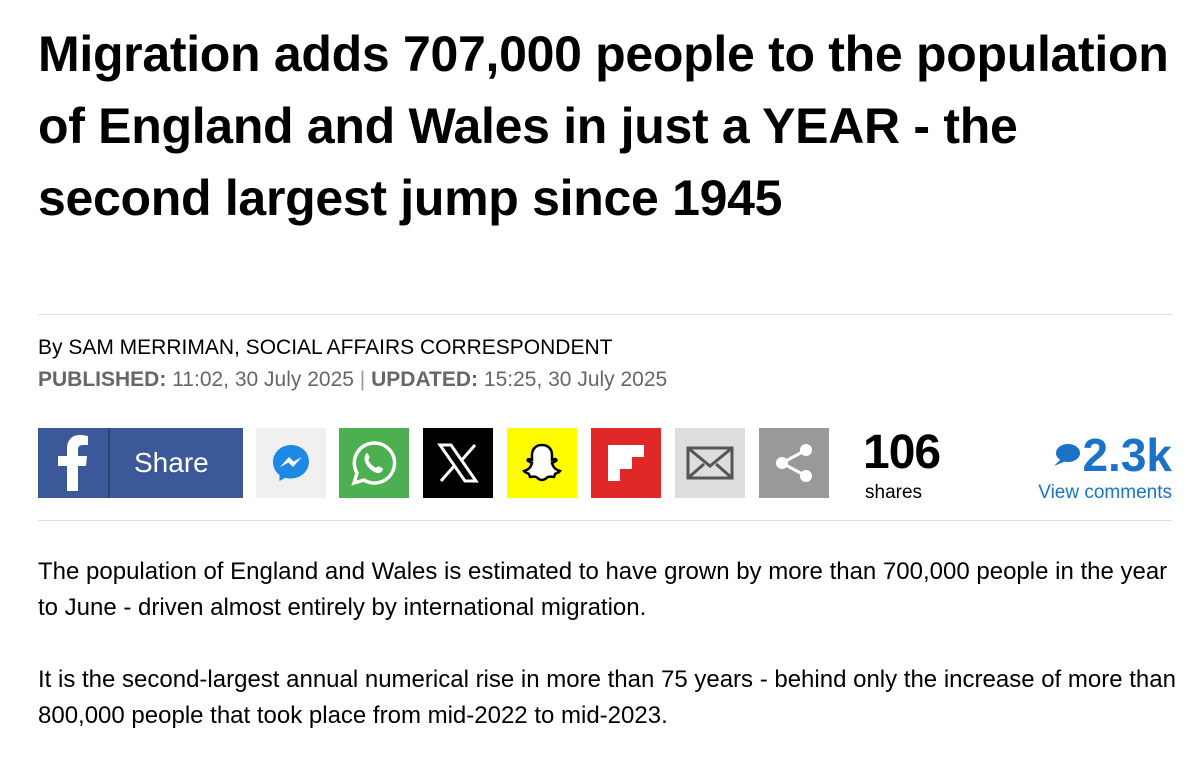  I want to click on snapchat-icon, so click(542, 462).